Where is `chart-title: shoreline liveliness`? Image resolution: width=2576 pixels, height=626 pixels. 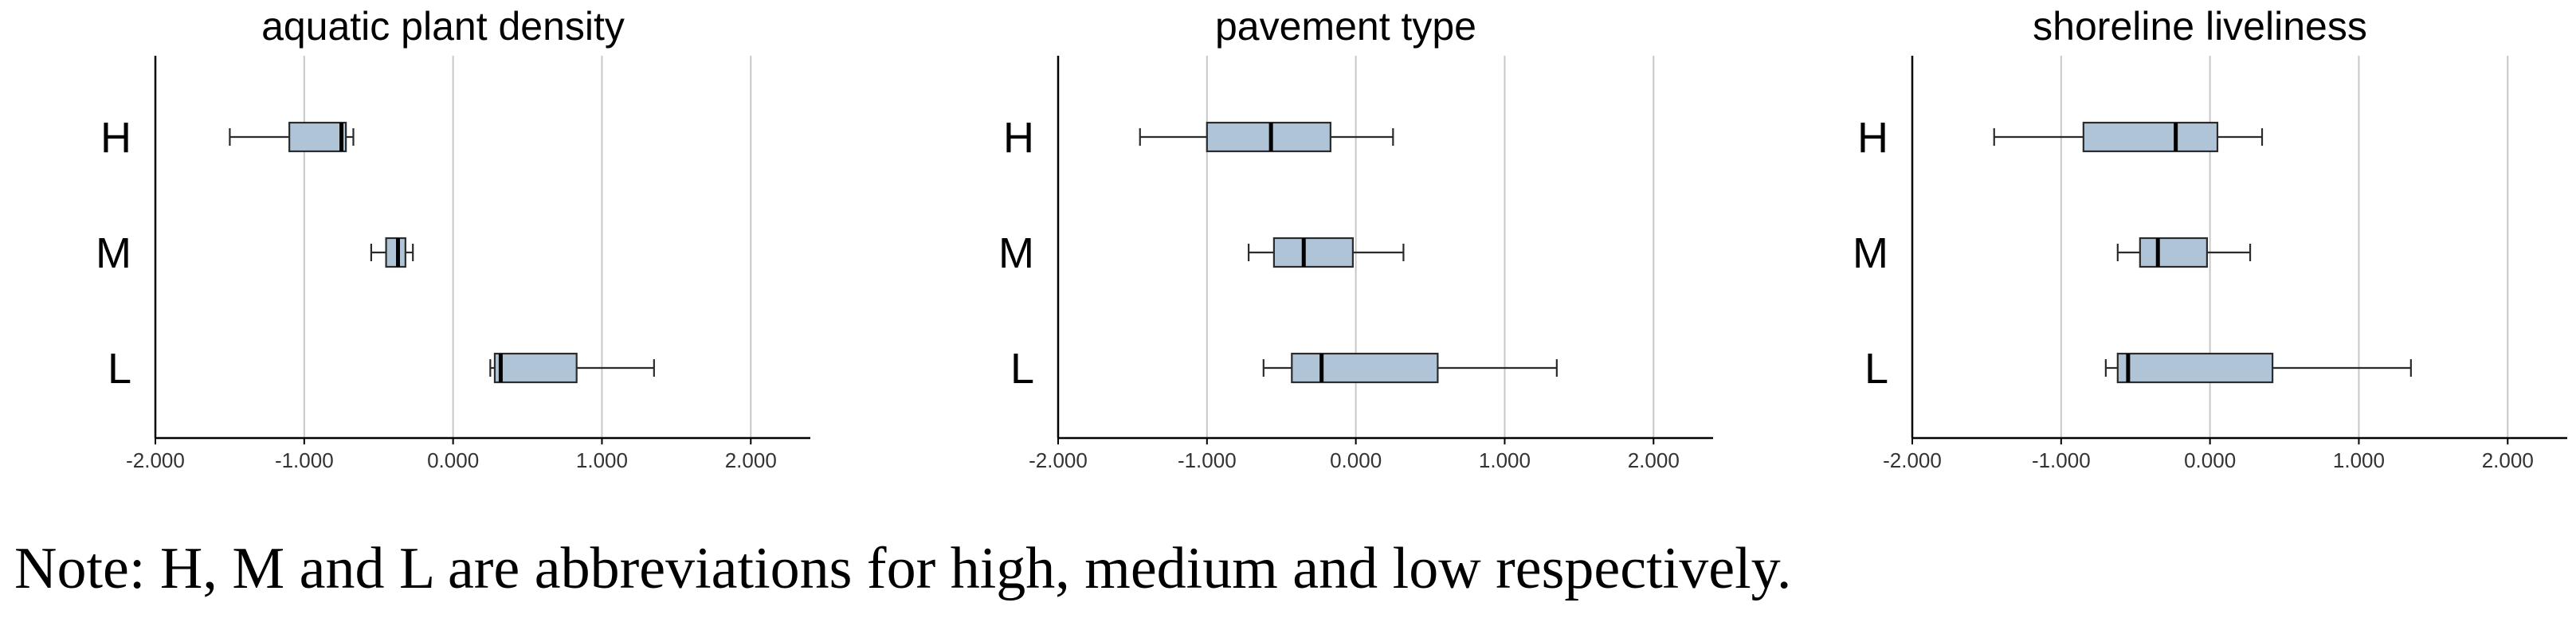 chart-title: shoreline liveliness is located at coordinates (2200, 26).